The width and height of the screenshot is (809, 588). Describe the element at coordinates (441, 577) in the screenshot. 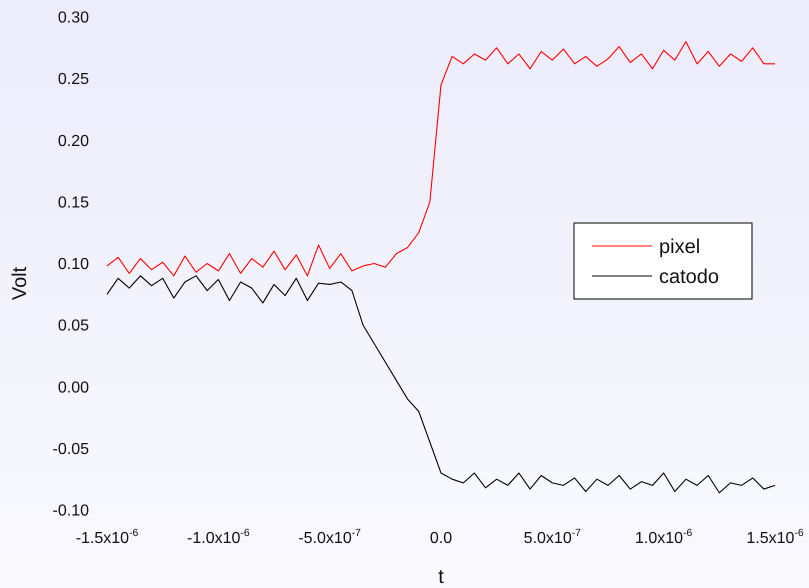

I see `x-axis-title: t` at that location.